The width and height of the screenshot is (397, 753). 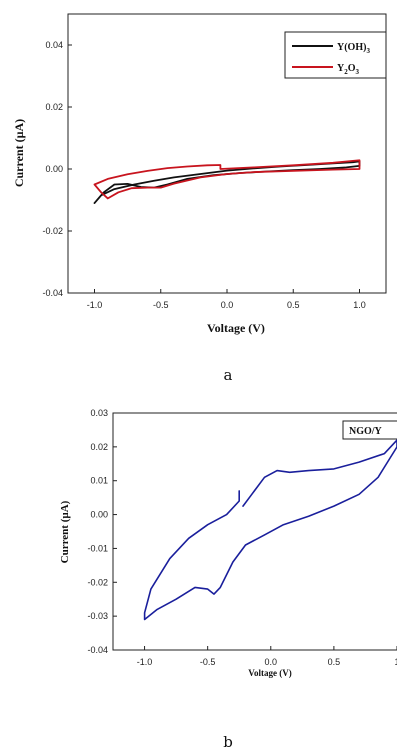 What do you see at coordinates (271, 662) in the screenshot?
I see `b-x-tick-label-2: 0.0` at bounding box center [271, 662].